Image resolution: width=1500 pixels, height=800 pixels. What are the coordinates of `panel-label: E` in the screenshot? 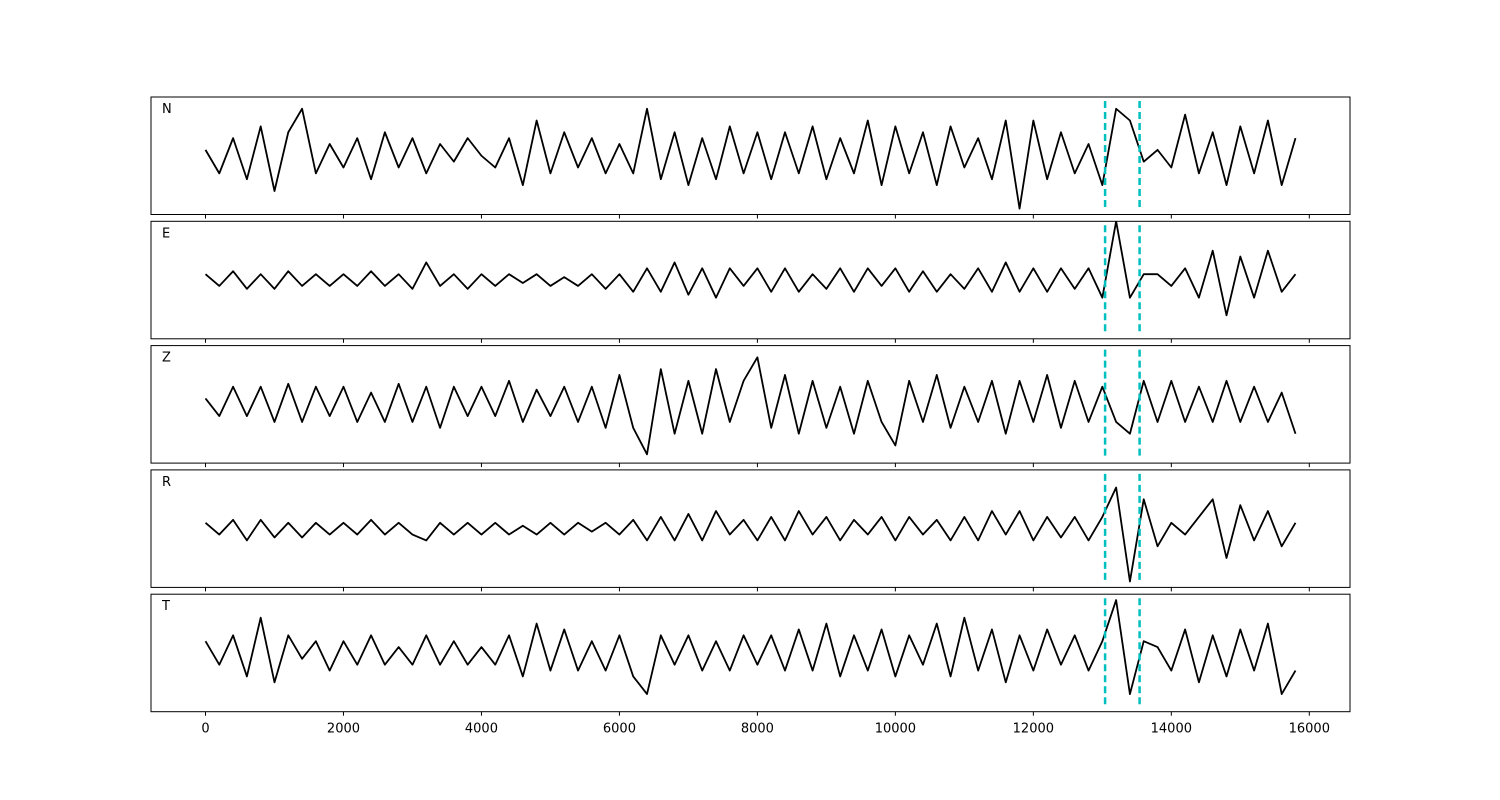 It's located at (166, 233).